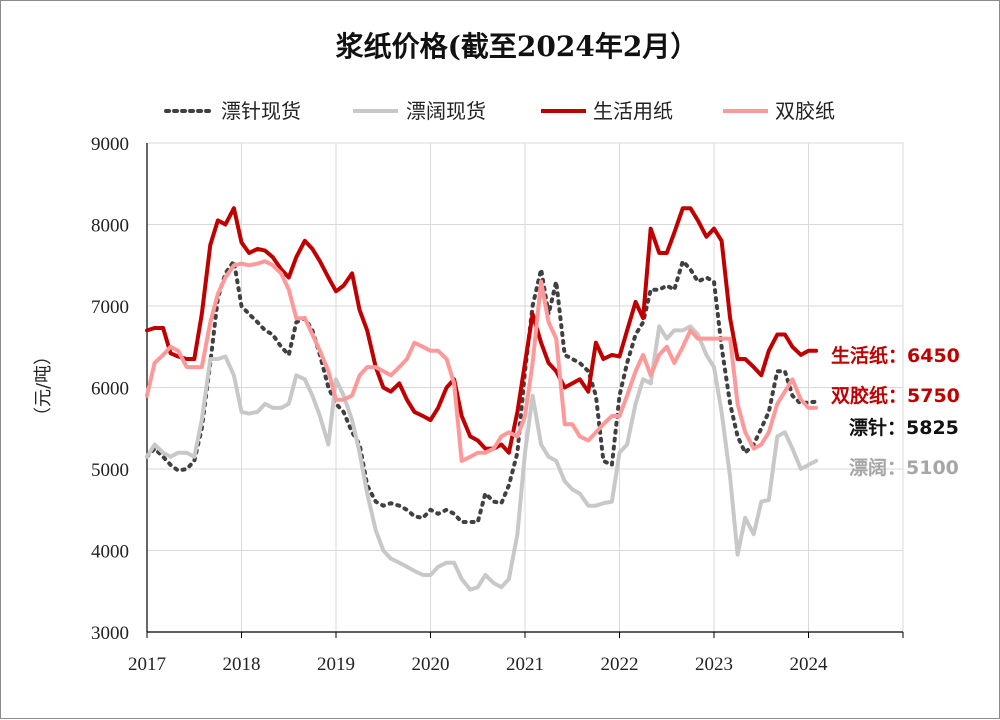 The height and width of the screenshot is (720, 1000). Describe the element at coordinates (431, 664) in the screenshot. I see `x-tick-label: 2020` at that location.